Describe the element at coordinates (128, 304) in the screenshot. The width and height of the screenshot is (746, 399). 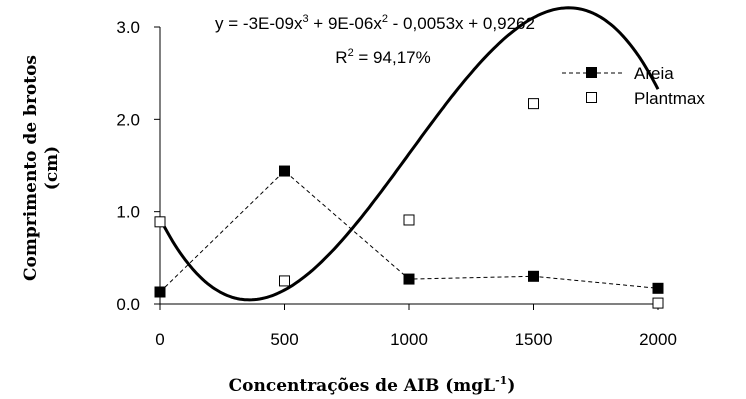
I see `y-tick-label: 0.0` at that location.